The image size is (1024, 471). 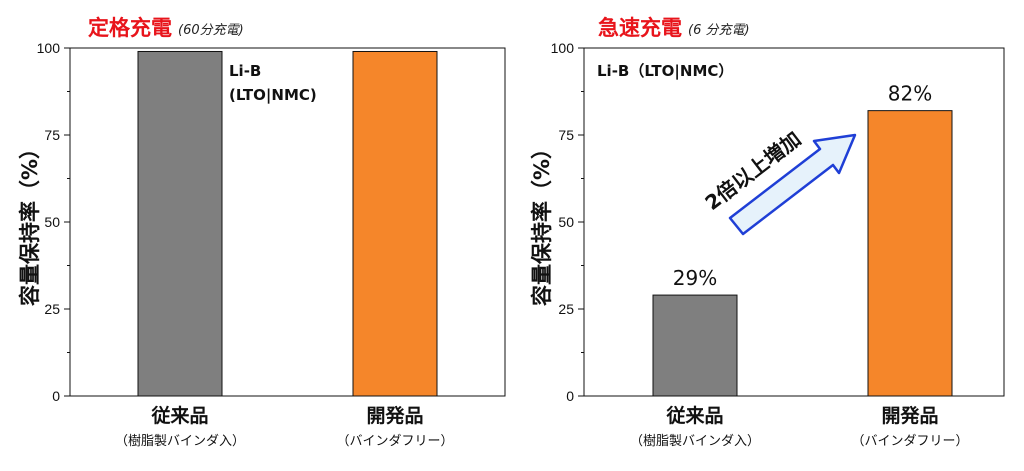 I want to click on right-y-tick-label: 0, so click(x=570, y=396).